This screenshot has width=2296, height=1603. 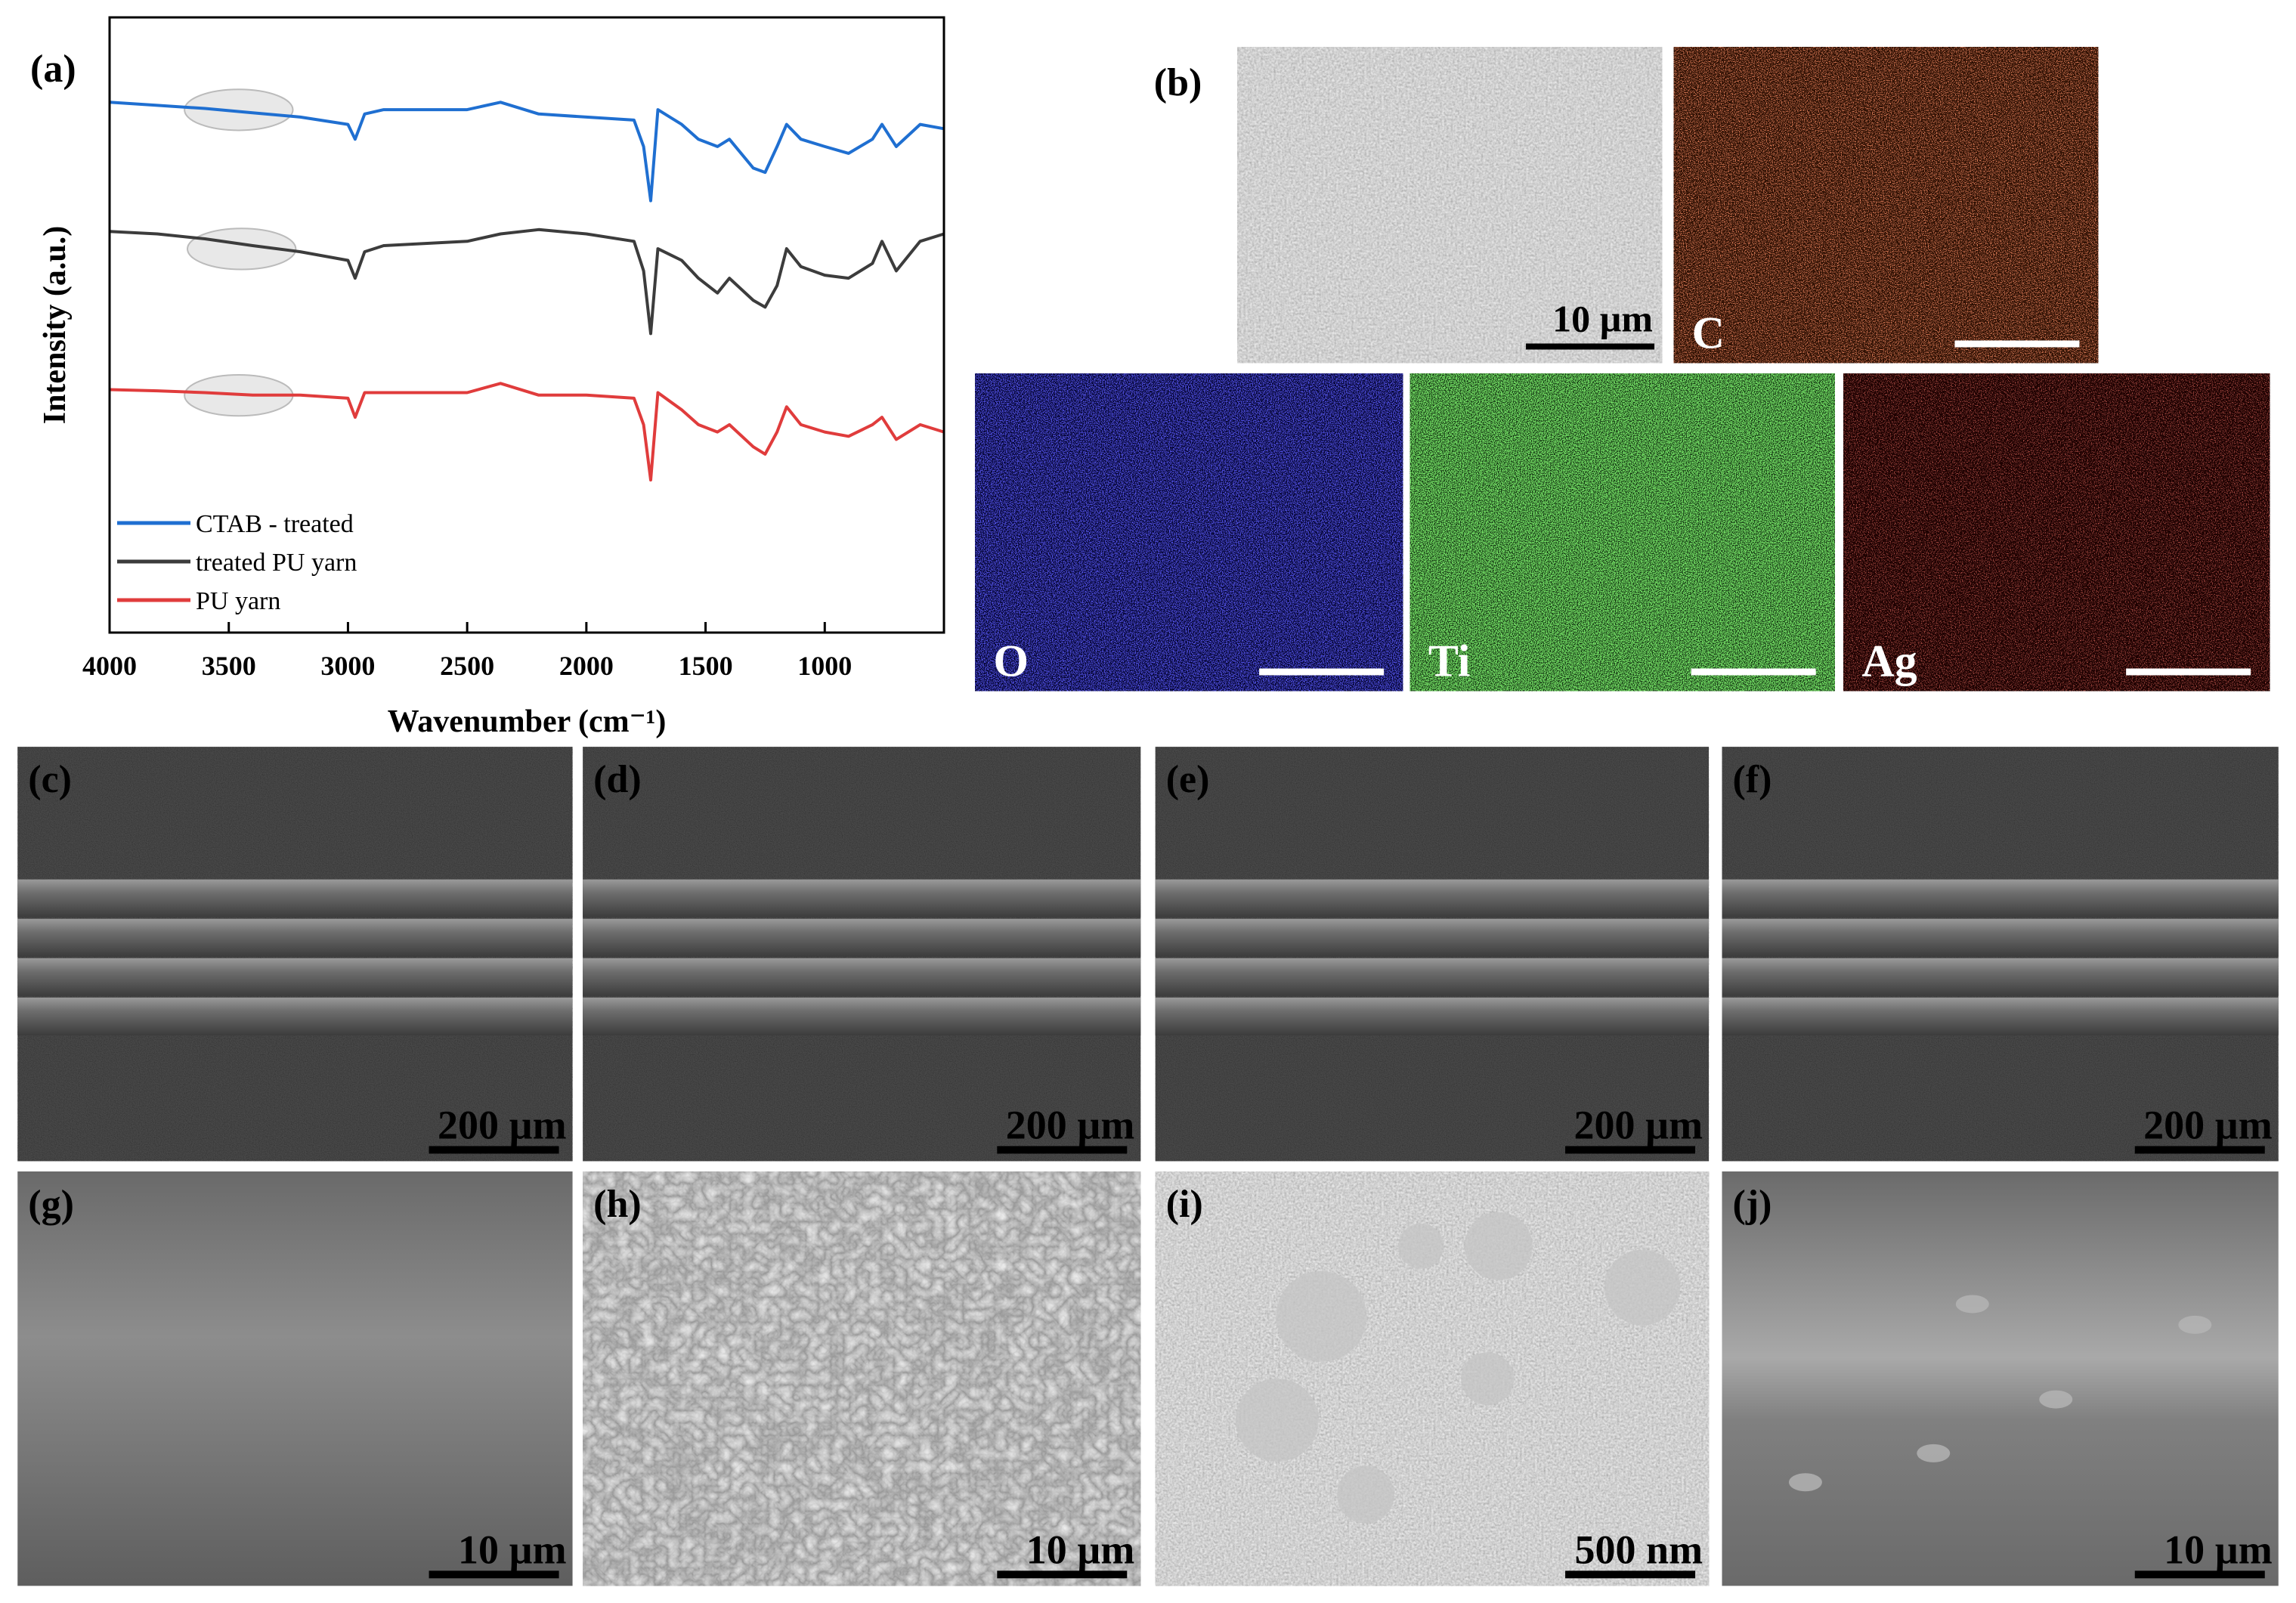 I want to click on panel-label: (g), so click(x=51, y=1205).